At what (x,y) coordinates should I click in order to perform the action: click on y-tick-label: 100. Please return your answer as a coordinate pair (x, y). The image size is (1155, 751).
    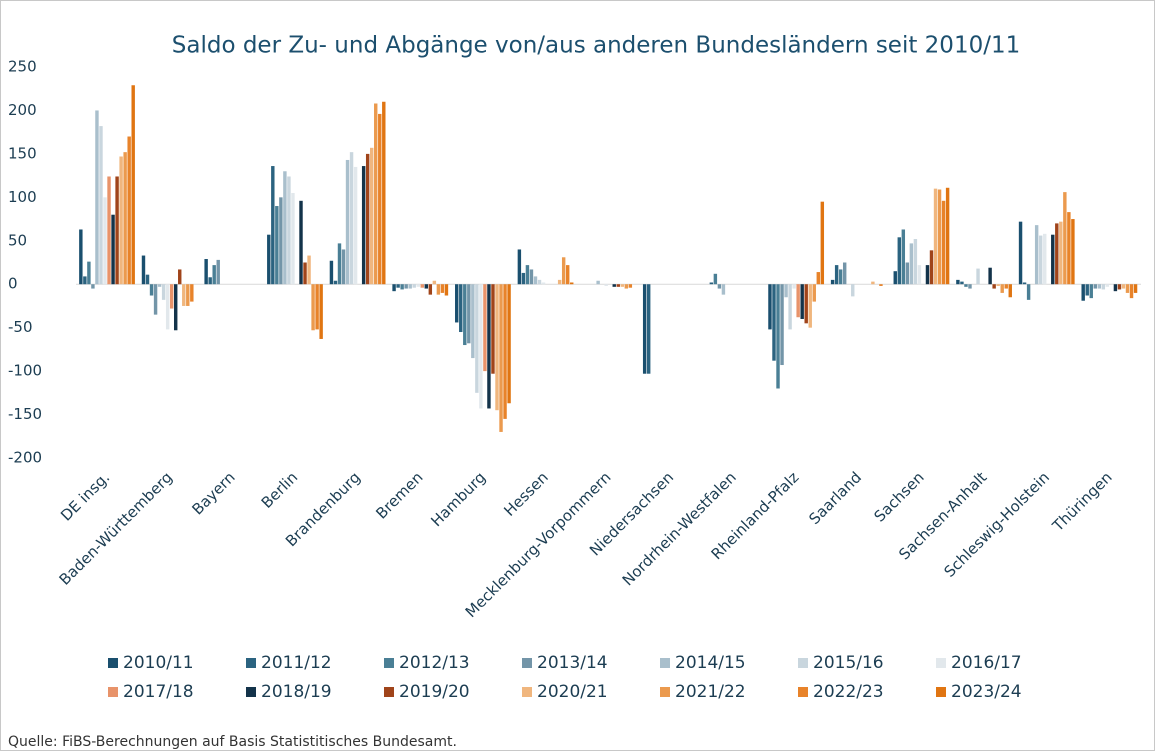
    Looking at the image, I should click on (22, 197).